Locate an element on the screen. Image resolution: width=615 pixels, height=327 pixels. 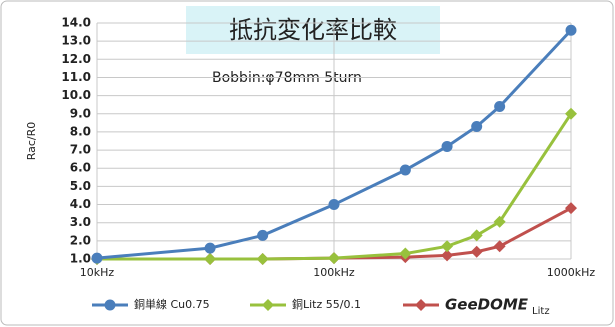
title-box is located at coordinates (313, 30).